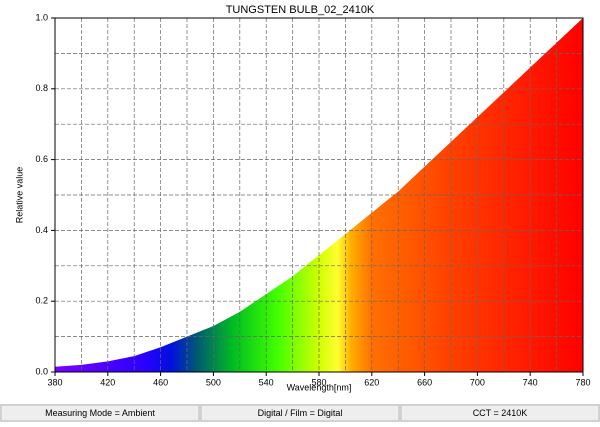 This screenshot has height=427, width=600. I want to click on status-text: Measuring Mode = Ambient, so click(100, 413).